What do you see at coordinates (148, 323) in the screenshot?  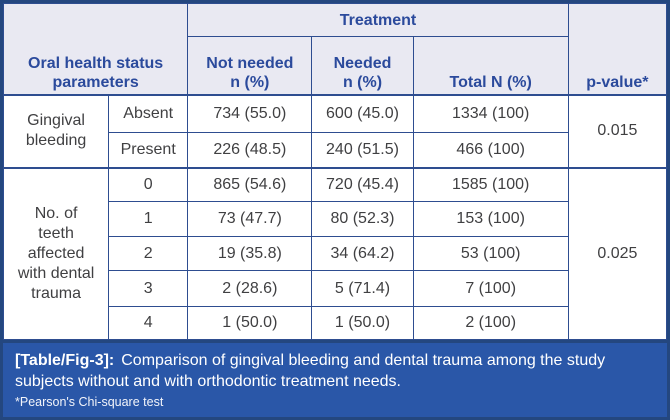 I see `category-cell: 4` at bounding box center [148, 323].